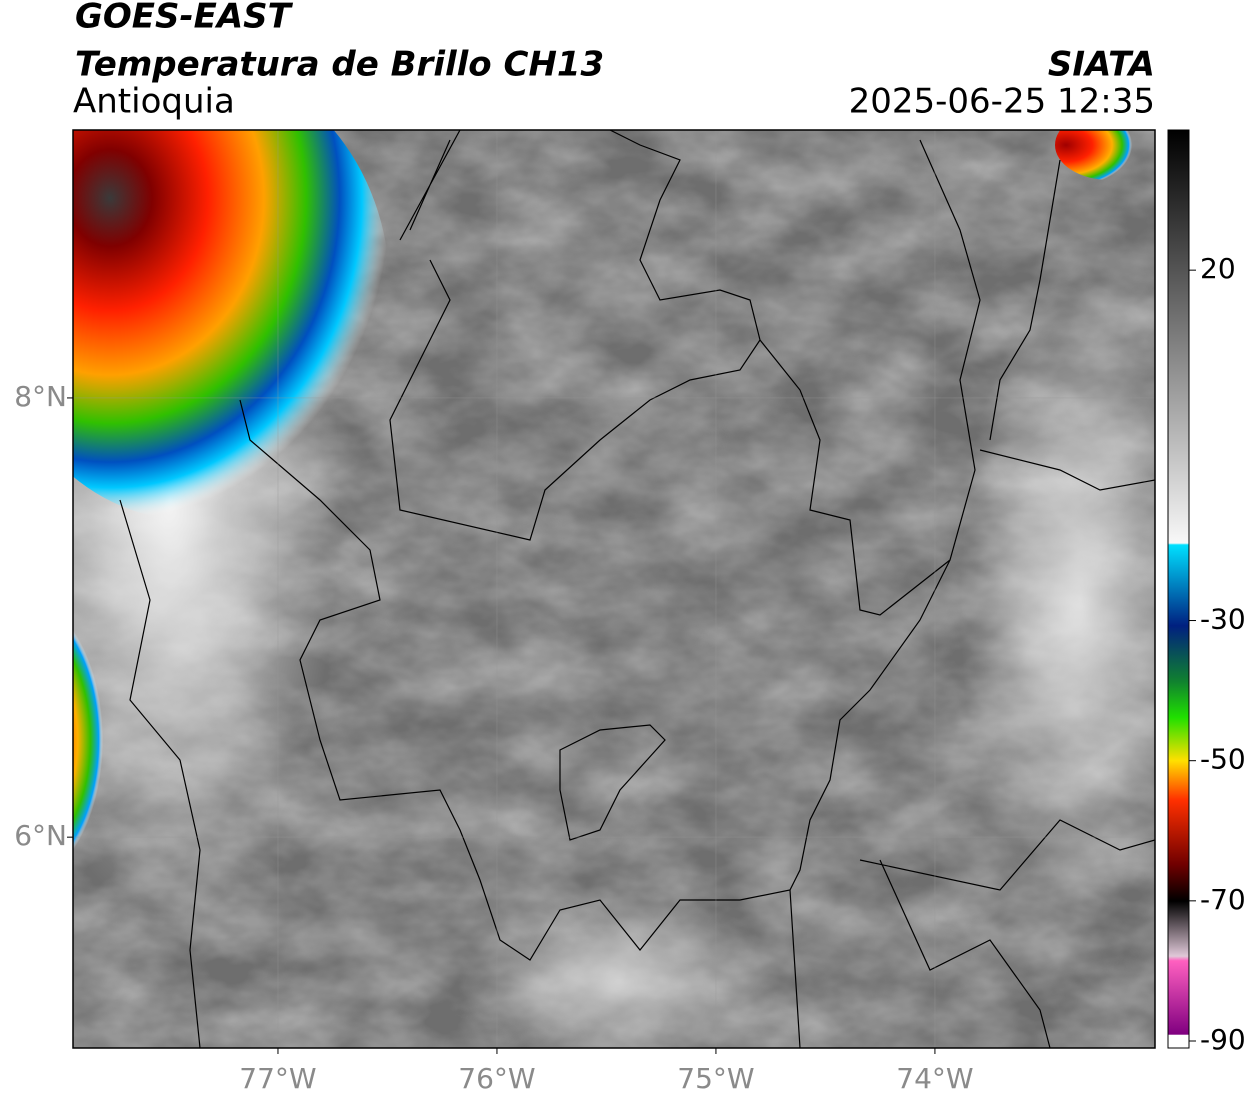 The height and width of the screenshot is (1103, 1252). Describe the element at coordinates (184, 18) in the screenshot. I see `title: GOES-EAST` at that location.